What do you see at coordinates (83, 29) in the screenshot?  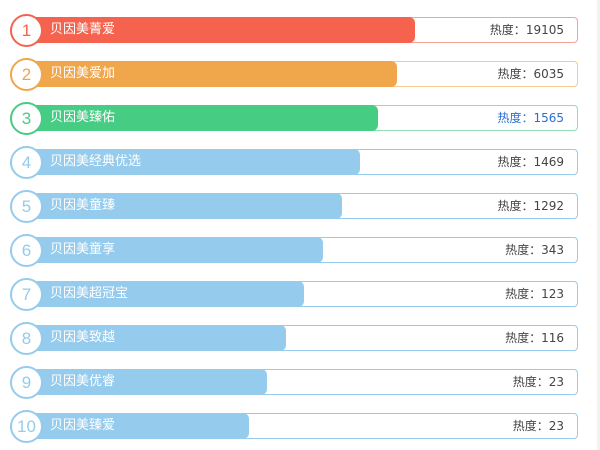 I see `product-name: 贝因美菁爱` at bounding box center [83, 29].